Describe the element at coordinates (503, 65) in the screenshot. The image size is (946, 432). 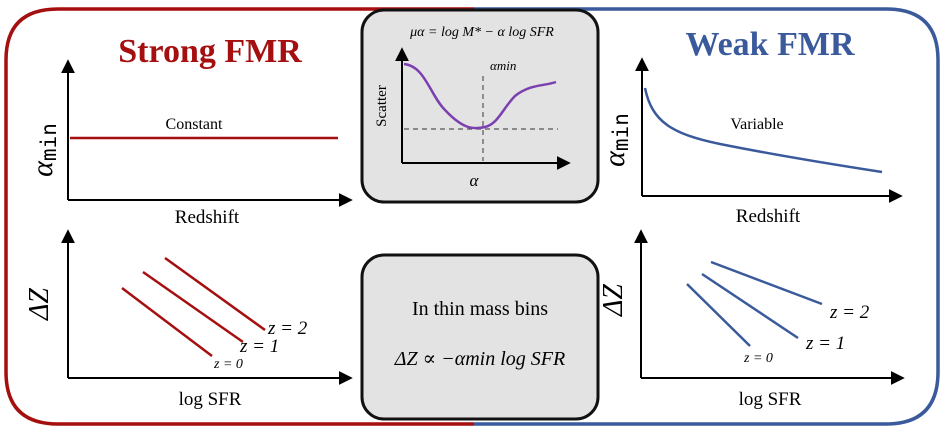
I see `alpha-min-marker-label: αmin` at that location.